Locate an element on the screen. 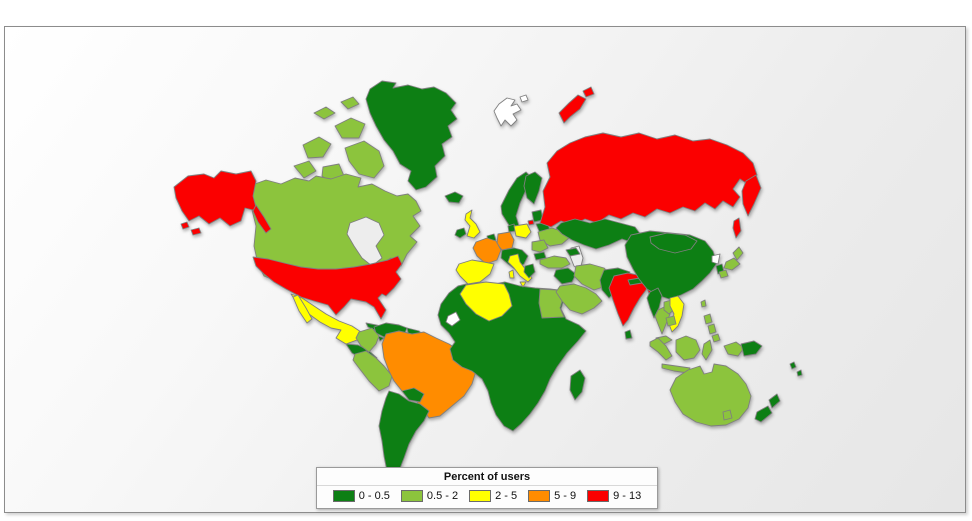  country-usa-aleutians is located at coordinates (191, 228).